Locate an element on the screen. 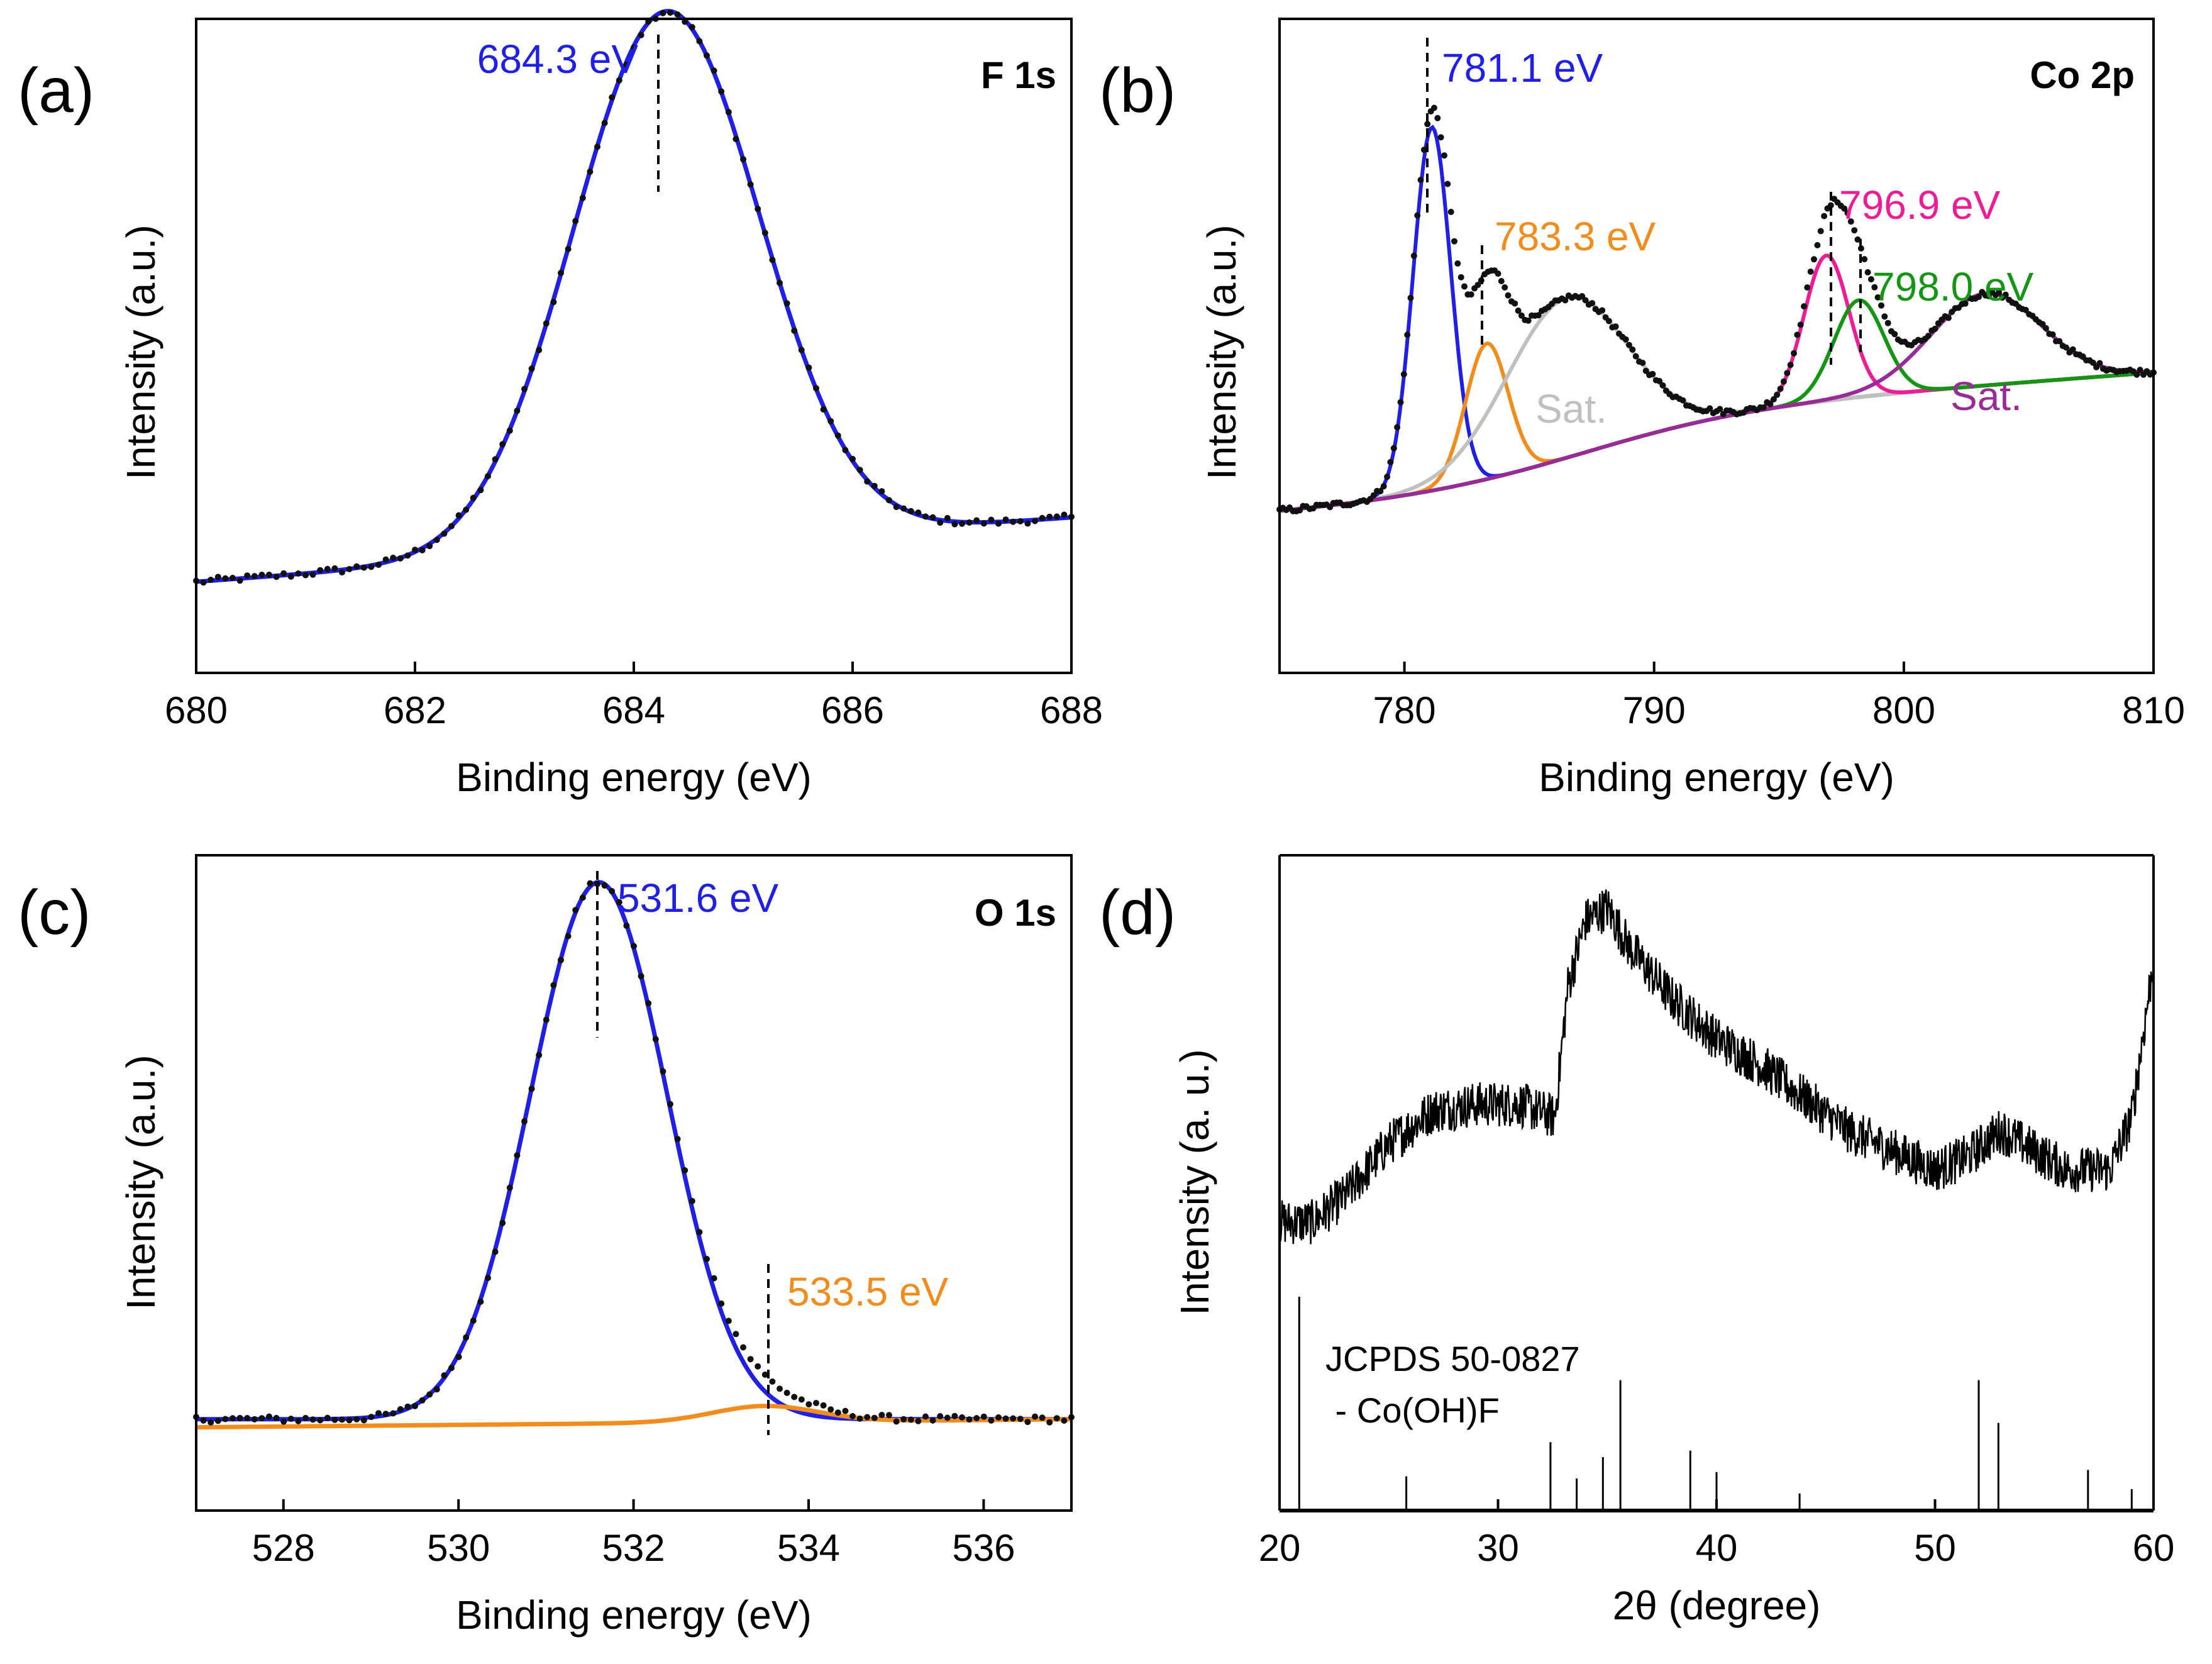 This screenshot has width=2212, height=1664. panel-b-curves is located at coordinates (1716, 309).